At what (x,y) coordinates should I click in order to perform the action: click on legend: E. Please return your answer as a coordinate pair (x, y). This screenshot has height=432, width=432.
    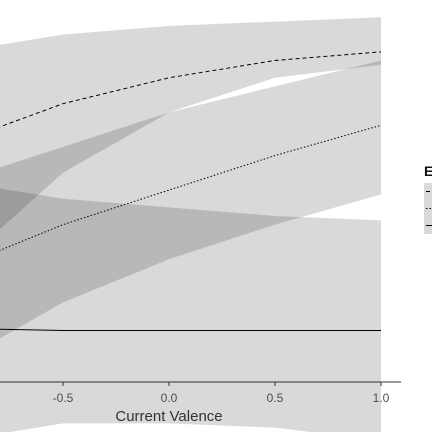
    Looking at the image, I should click on (428, 198).